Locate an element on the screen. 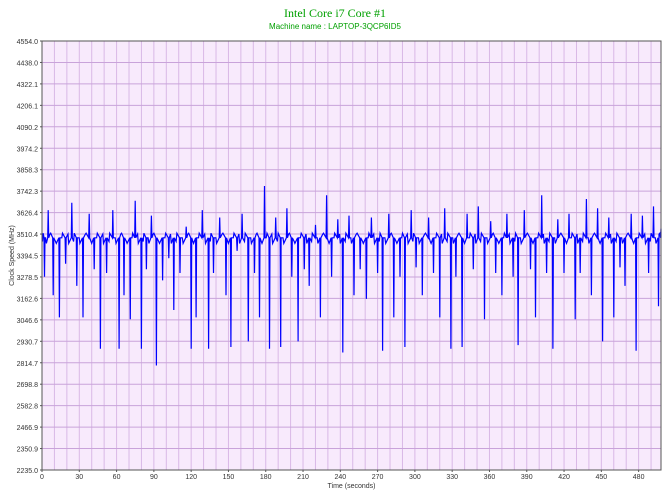 The width and height of the screenshot is (670, 502). y-tick-label: 3278.5 is located at coordinates (28, 278).